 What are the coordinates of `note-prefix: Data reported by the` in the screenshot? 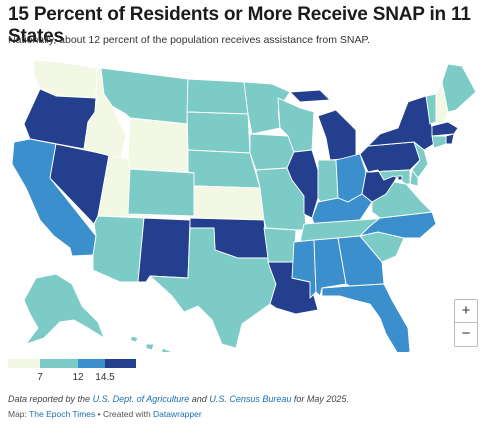 It's located at (50, 399).